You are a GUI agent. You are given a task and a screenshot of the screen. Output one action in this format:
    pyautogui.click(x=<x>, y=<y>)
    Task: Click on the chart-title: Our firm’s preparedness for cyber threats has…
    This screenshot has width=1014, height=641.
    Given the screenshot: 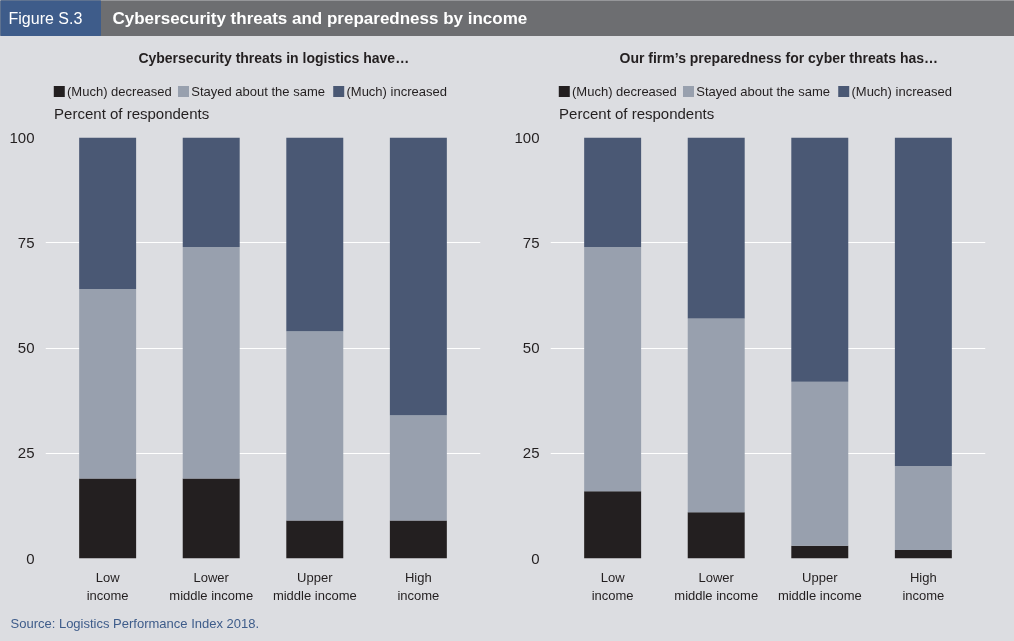 What is the action you would take?
    pyautogui.click(x=779, y=57)
    